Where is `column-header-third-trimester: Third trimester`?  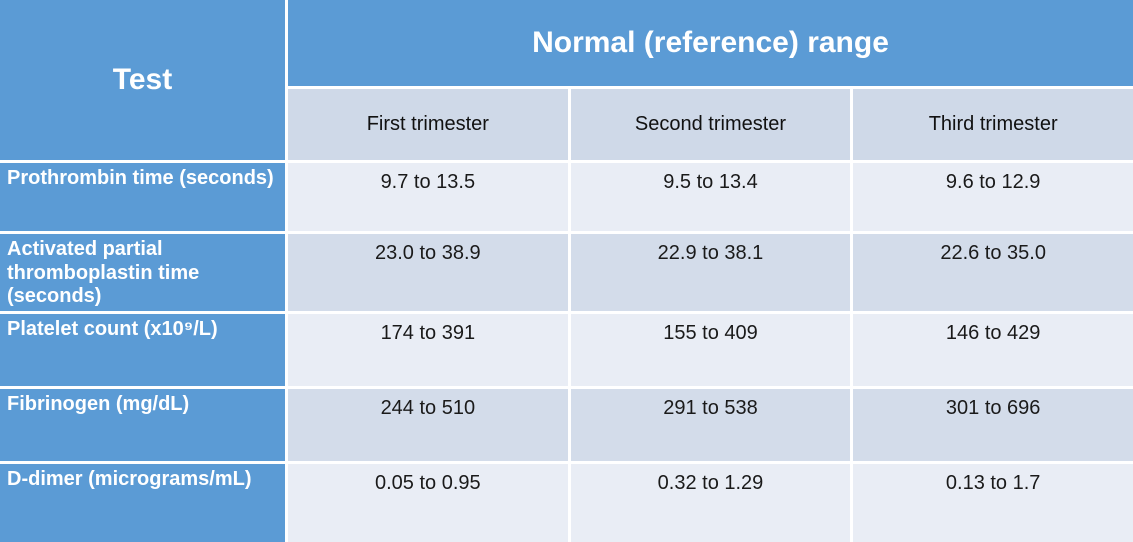 column-header-third-trimester: Third trimester is located at coordinates (993, 124).